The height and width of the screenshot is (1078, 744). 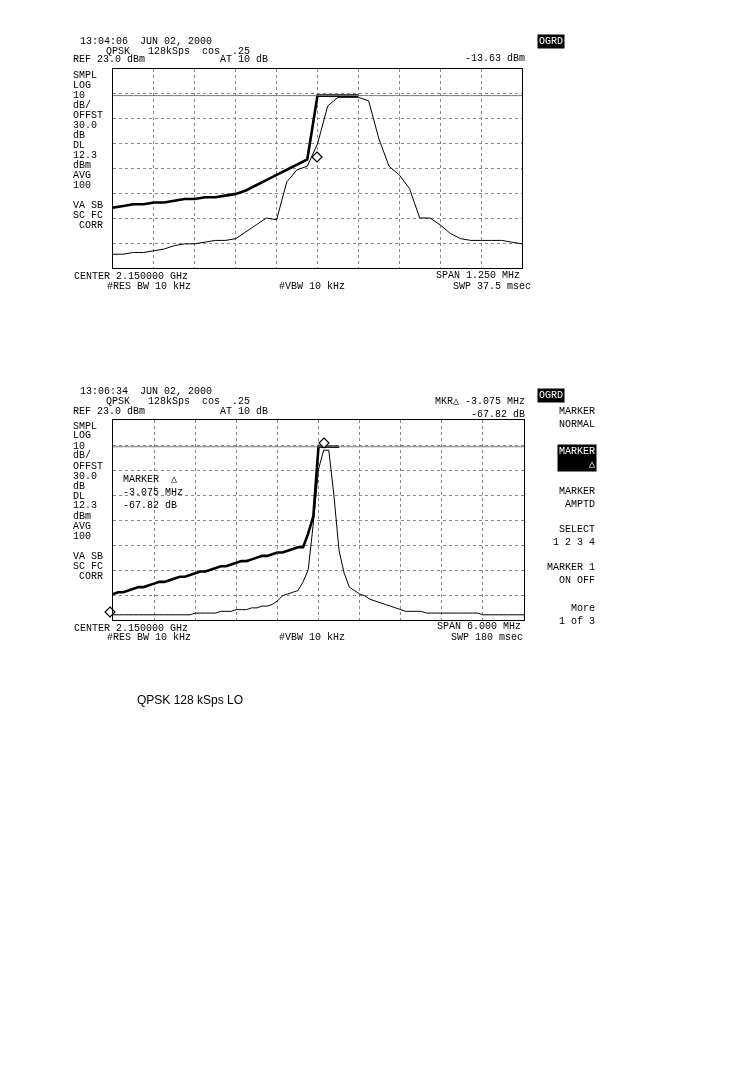 I want to click on text: SPAN 6.000 MHz, so click(x=479, y=626).